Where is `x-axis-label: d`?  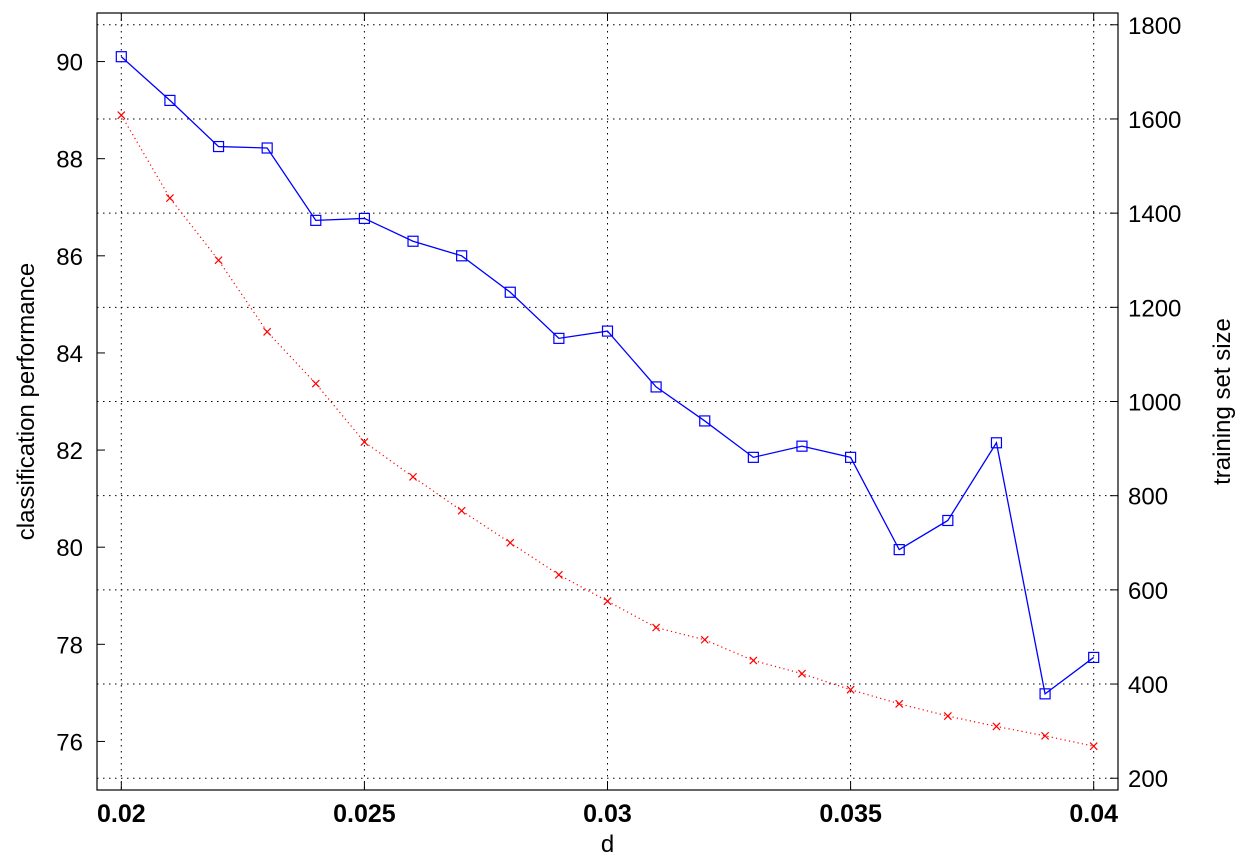 x-axis-label: d is located at coordinates (607, 844).